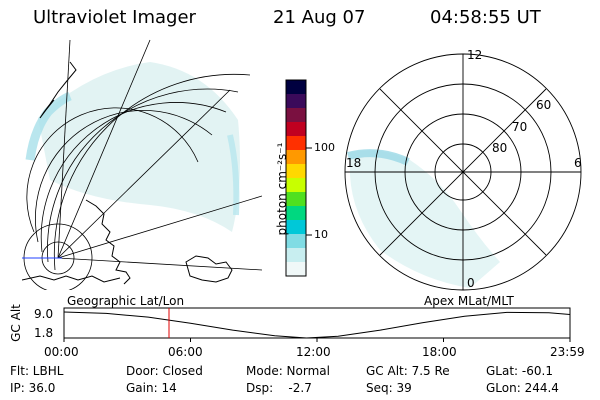 The width and height of the screenshot is (600, 400). What do you see at coordinates (324, 147) in the screenshot?
I see `colorbar-tick-label-100: 100` at bounding box center [324, 147].